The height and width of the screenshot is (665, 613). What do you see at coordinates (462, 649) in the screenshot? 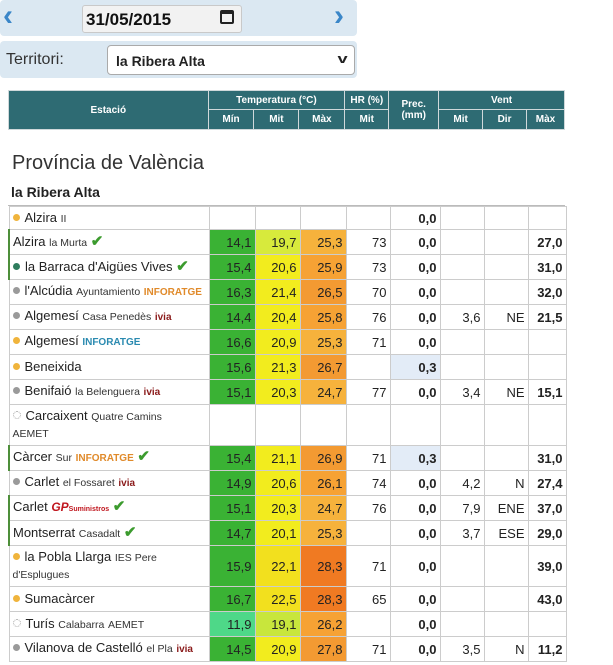
I see `wind-mit-cell: 3,5` at bounding box center [462, 649].